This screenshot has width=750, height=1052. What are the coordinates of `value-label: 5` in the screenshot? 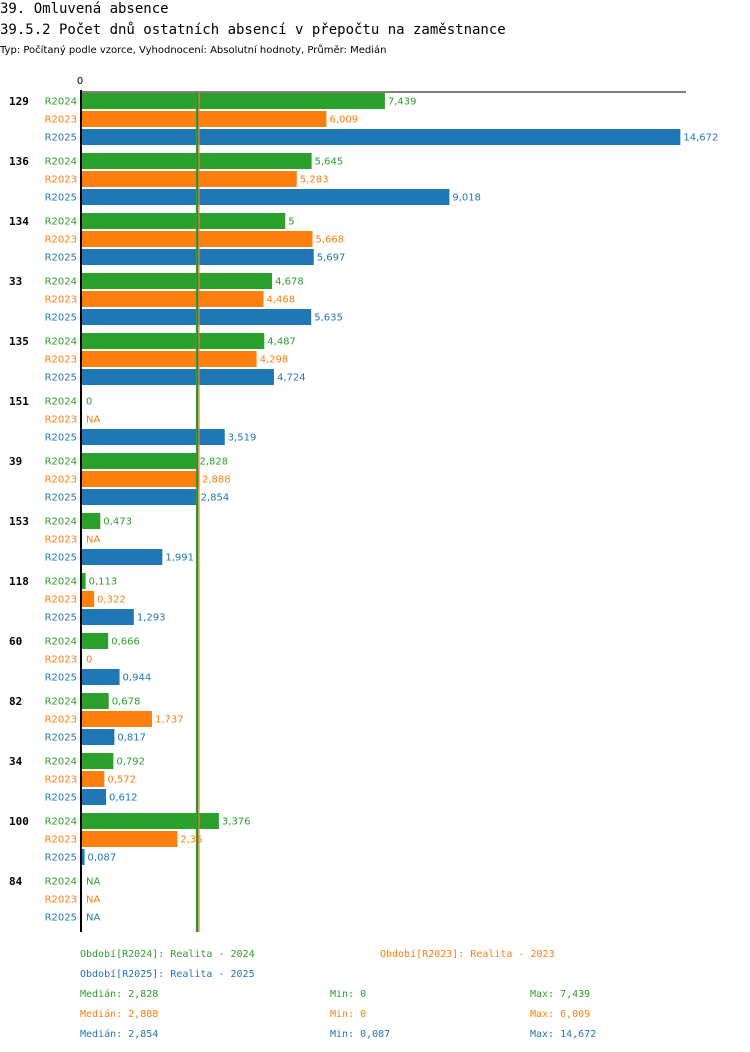 It's located at (291, 222).